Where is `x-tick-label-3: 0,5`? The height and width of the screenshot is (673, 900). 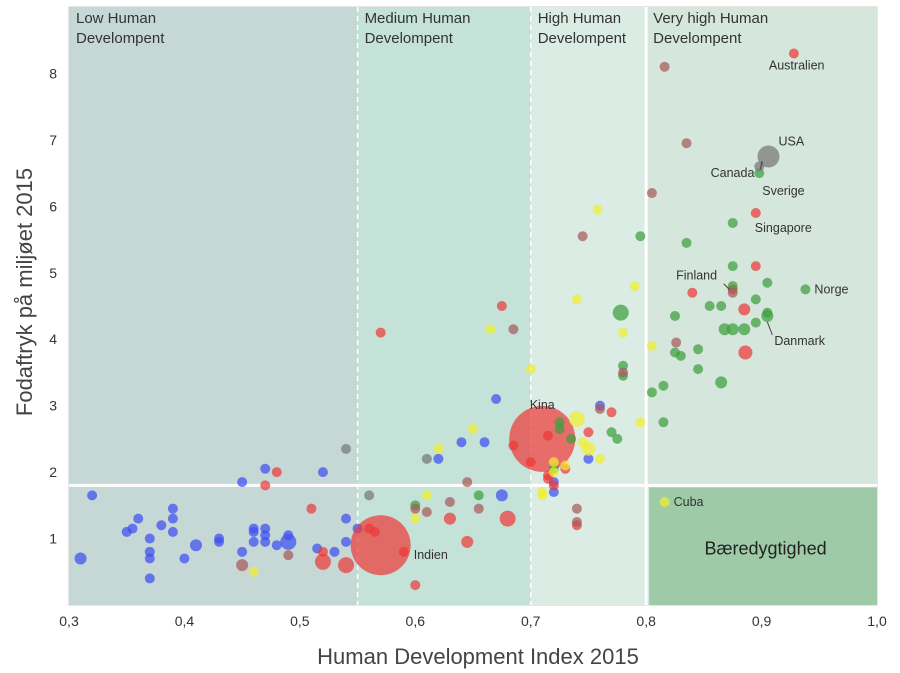
x-tick-label-3: 0,5 is located at coordinates (300, 621).